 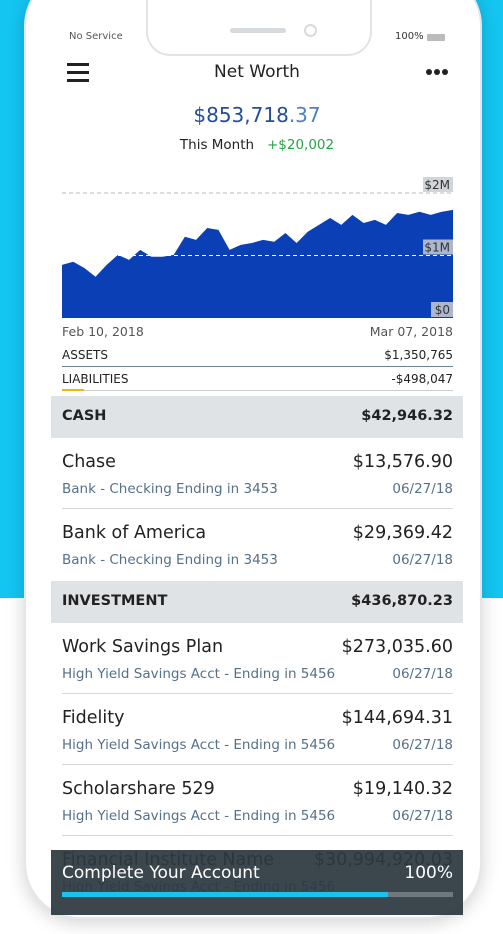 What do you see at coordinates (300, 145) in the screenshot?
I see `change: +$20,002` at bounding box center [300, 145].